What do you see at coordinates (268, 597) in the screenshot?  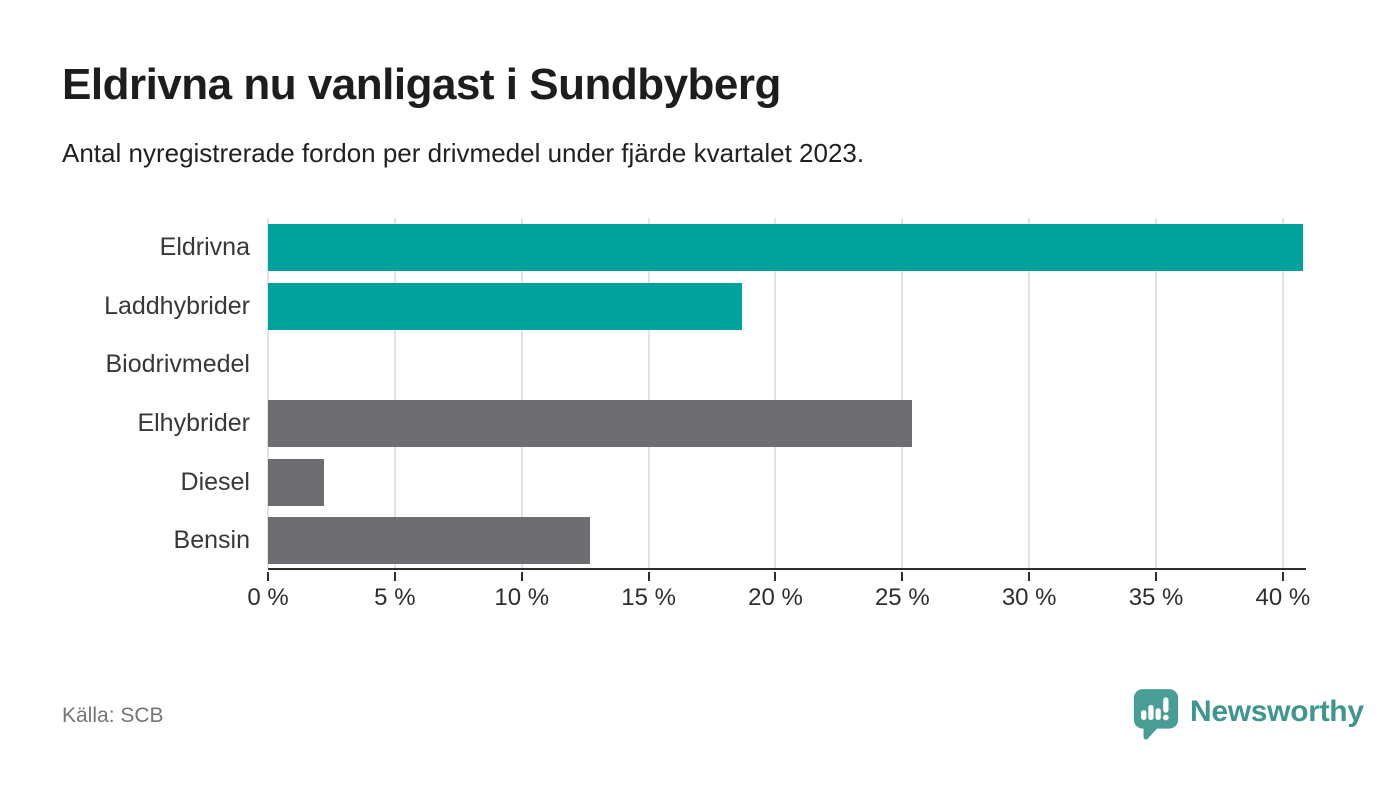 I see `x-axis-tick-label: 0 %` at bounding box center [268, 597].